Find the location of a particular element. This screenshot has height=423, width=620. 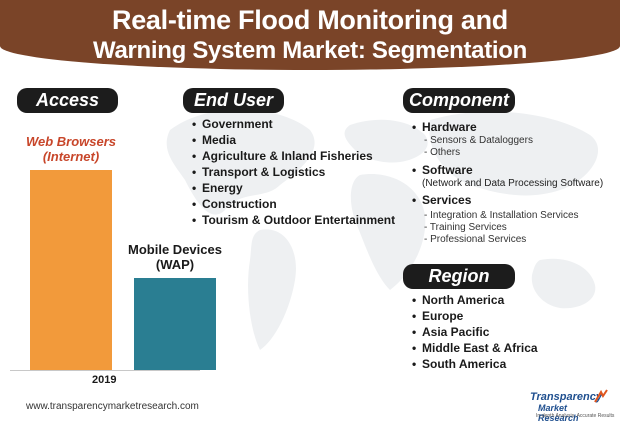

component-sub-item: - Integration & Installation Services is located at coordinates (501, 215).